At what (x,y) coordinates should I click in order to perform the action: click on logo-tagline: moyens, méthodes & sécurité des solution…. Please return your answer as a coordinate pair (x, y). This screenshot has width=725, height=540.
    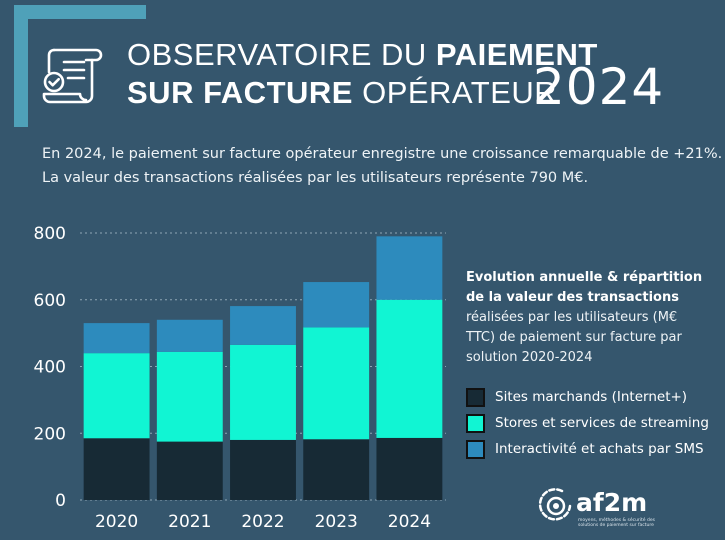
    Looking at the image, I should click on (616, 523).